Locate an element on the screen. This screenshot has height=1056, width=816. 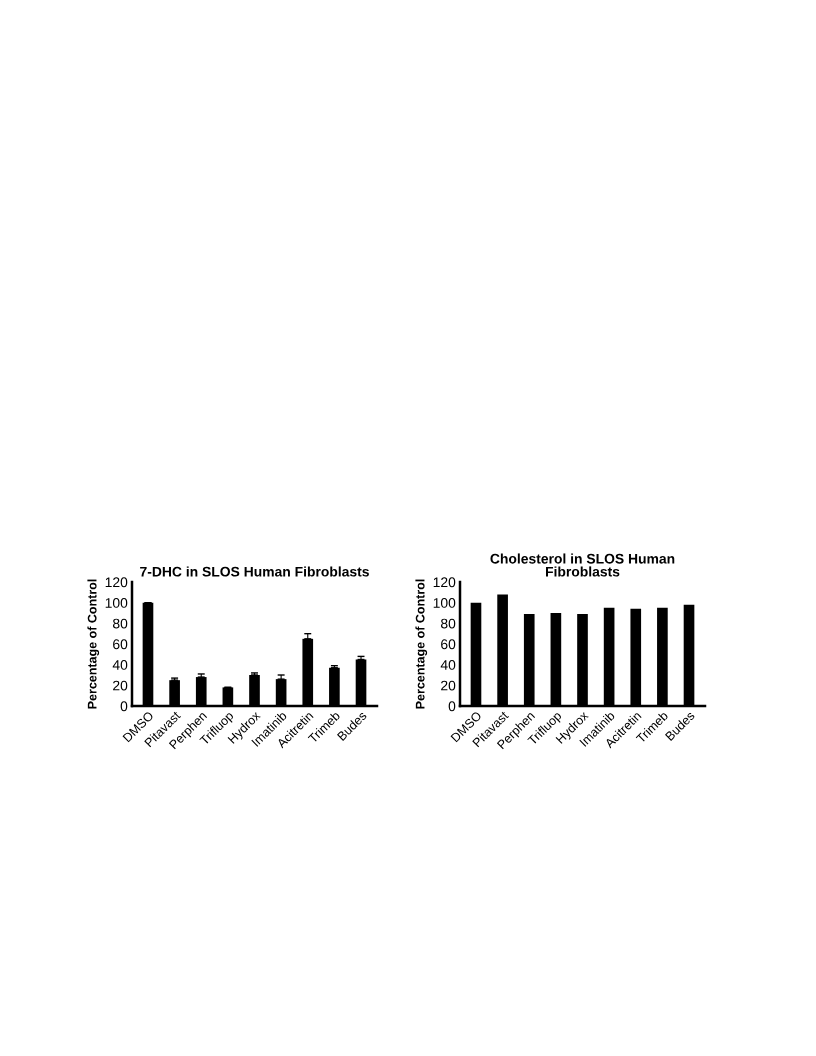
chart-title: Cholesterol in SLOS Human Fibroblasts is located at coordinates (582, 565).